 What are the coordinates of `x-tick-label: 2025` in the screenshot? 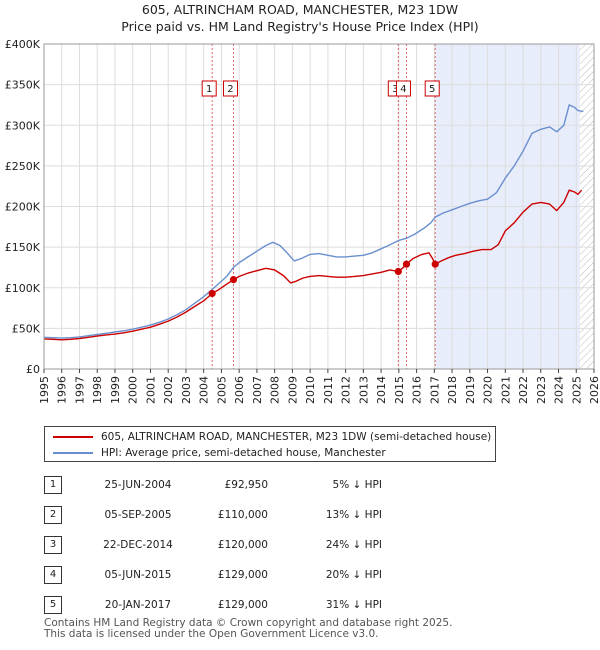 It's located at (576, 390).